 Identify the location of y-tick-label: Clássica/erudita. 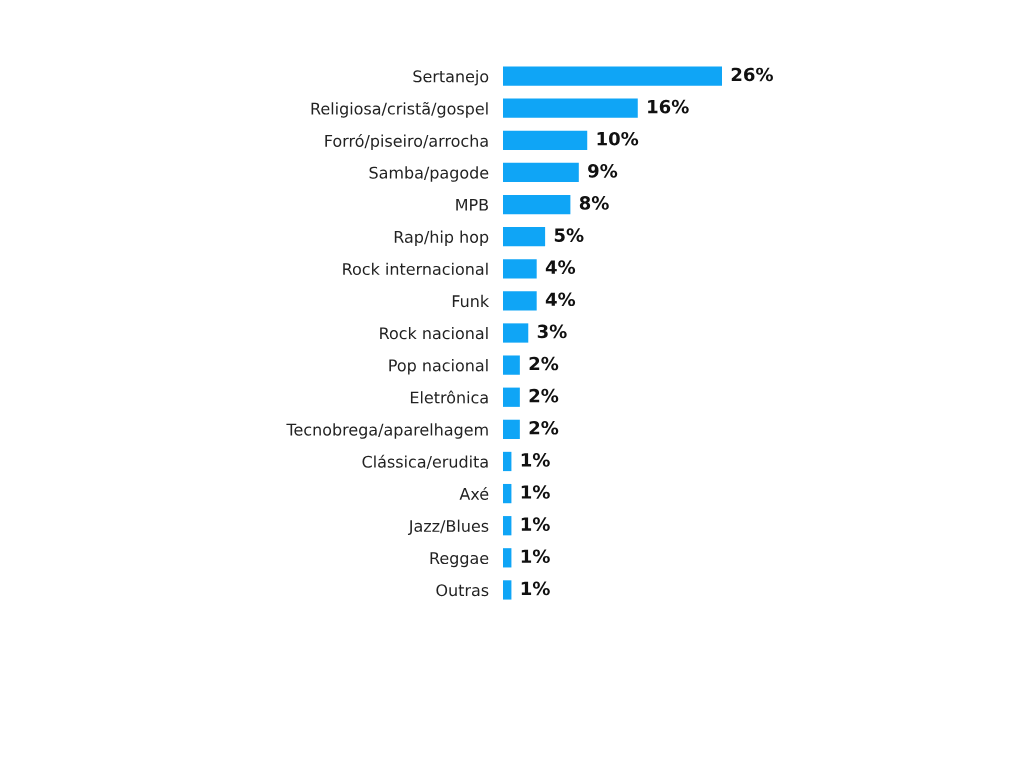
(425, 462).